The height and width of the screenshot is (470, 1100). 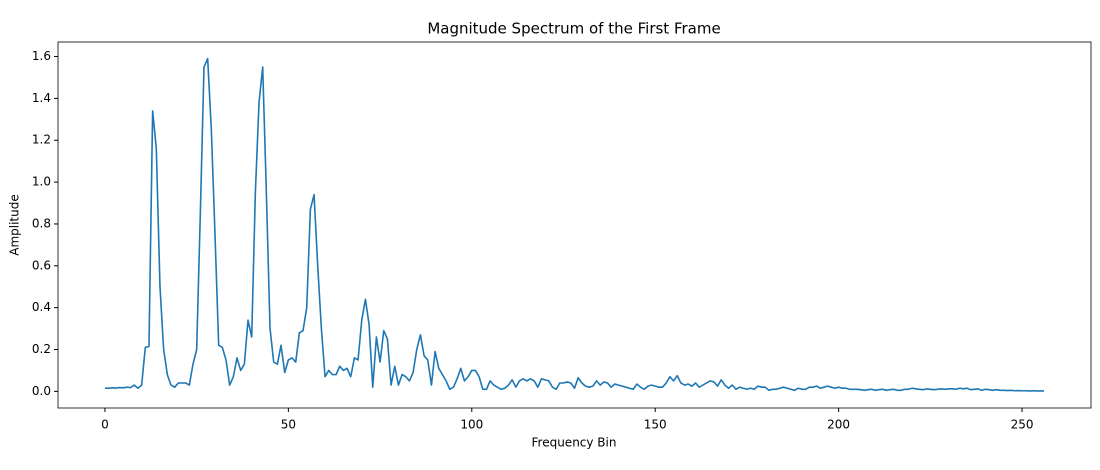 I want to click on y-tick-label: 0.6, so click(x=41, y=265).